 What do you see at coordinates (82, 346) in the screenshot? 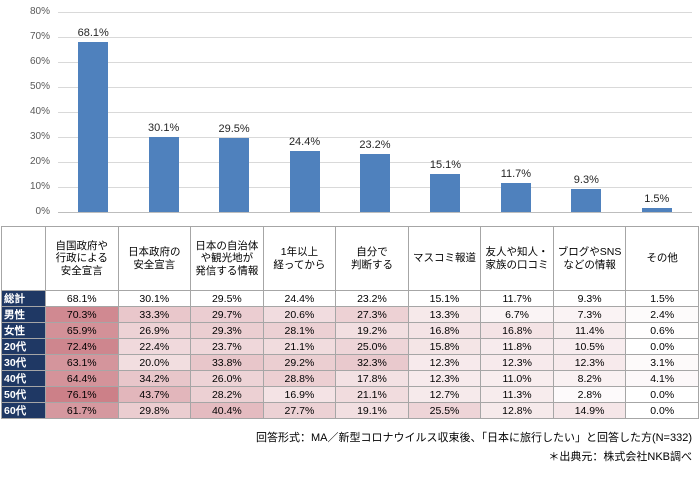
I see `data-cell: 72.4%` at bounding box center [82, 346].